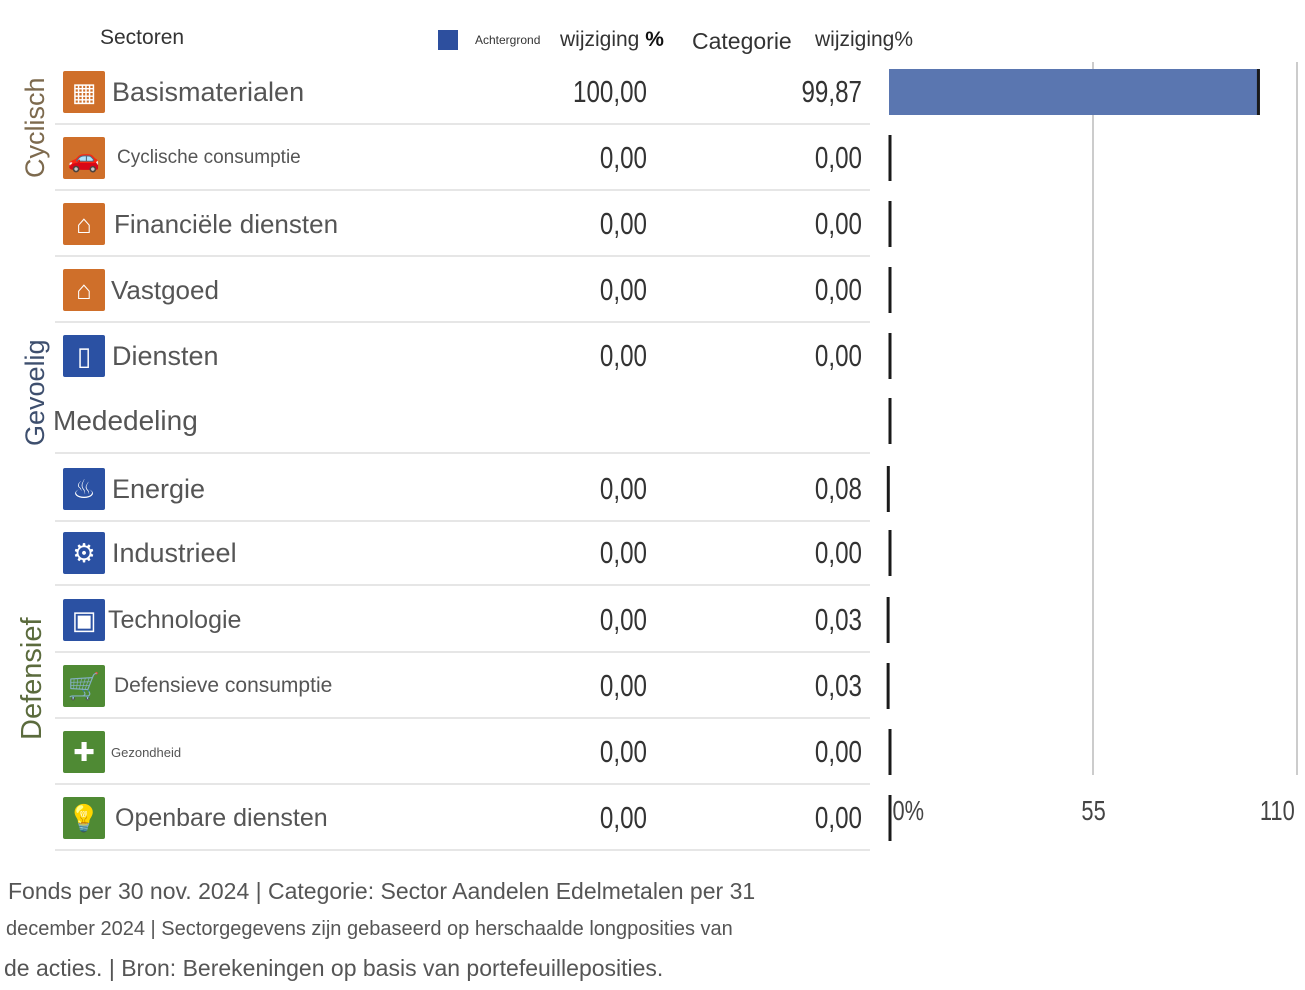  Describe the element at coordinates (159, 488) in the screenshot. I see `sector-name: Energie` at that location.